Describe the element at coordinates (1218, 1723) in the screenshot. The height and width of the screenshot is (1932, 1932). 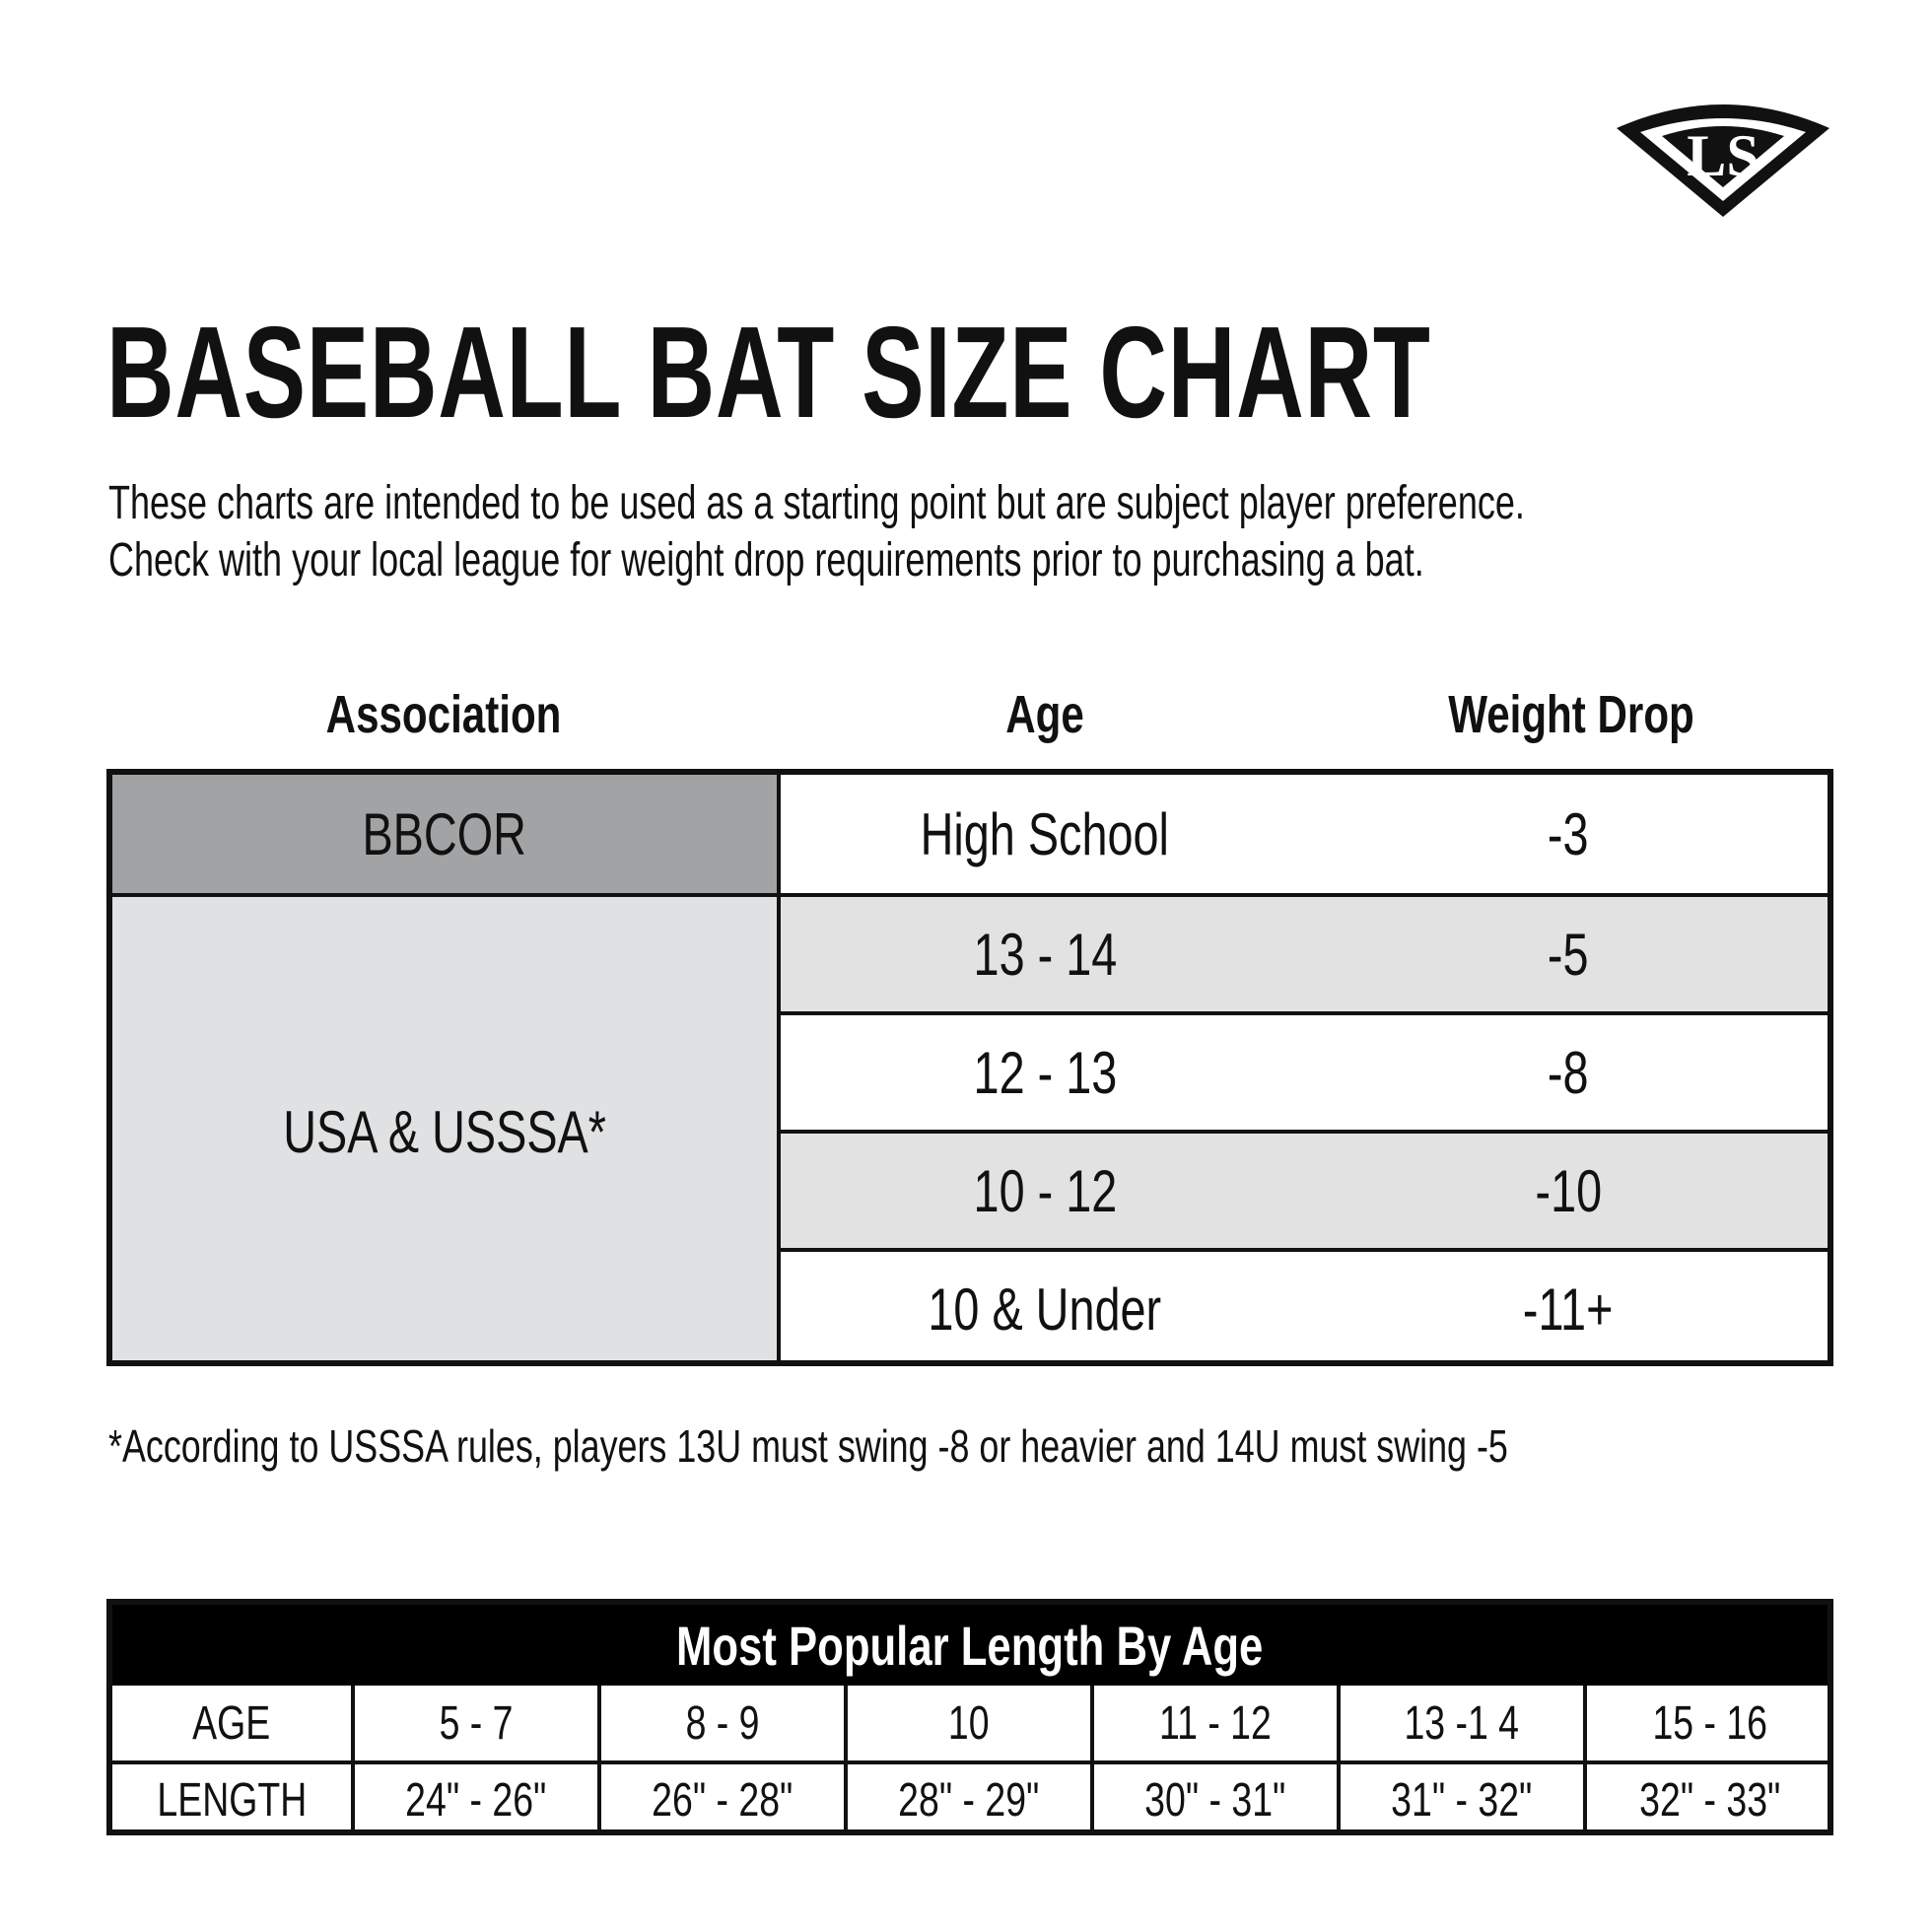
I see `length-table-cell: 11 - 12` at that location.